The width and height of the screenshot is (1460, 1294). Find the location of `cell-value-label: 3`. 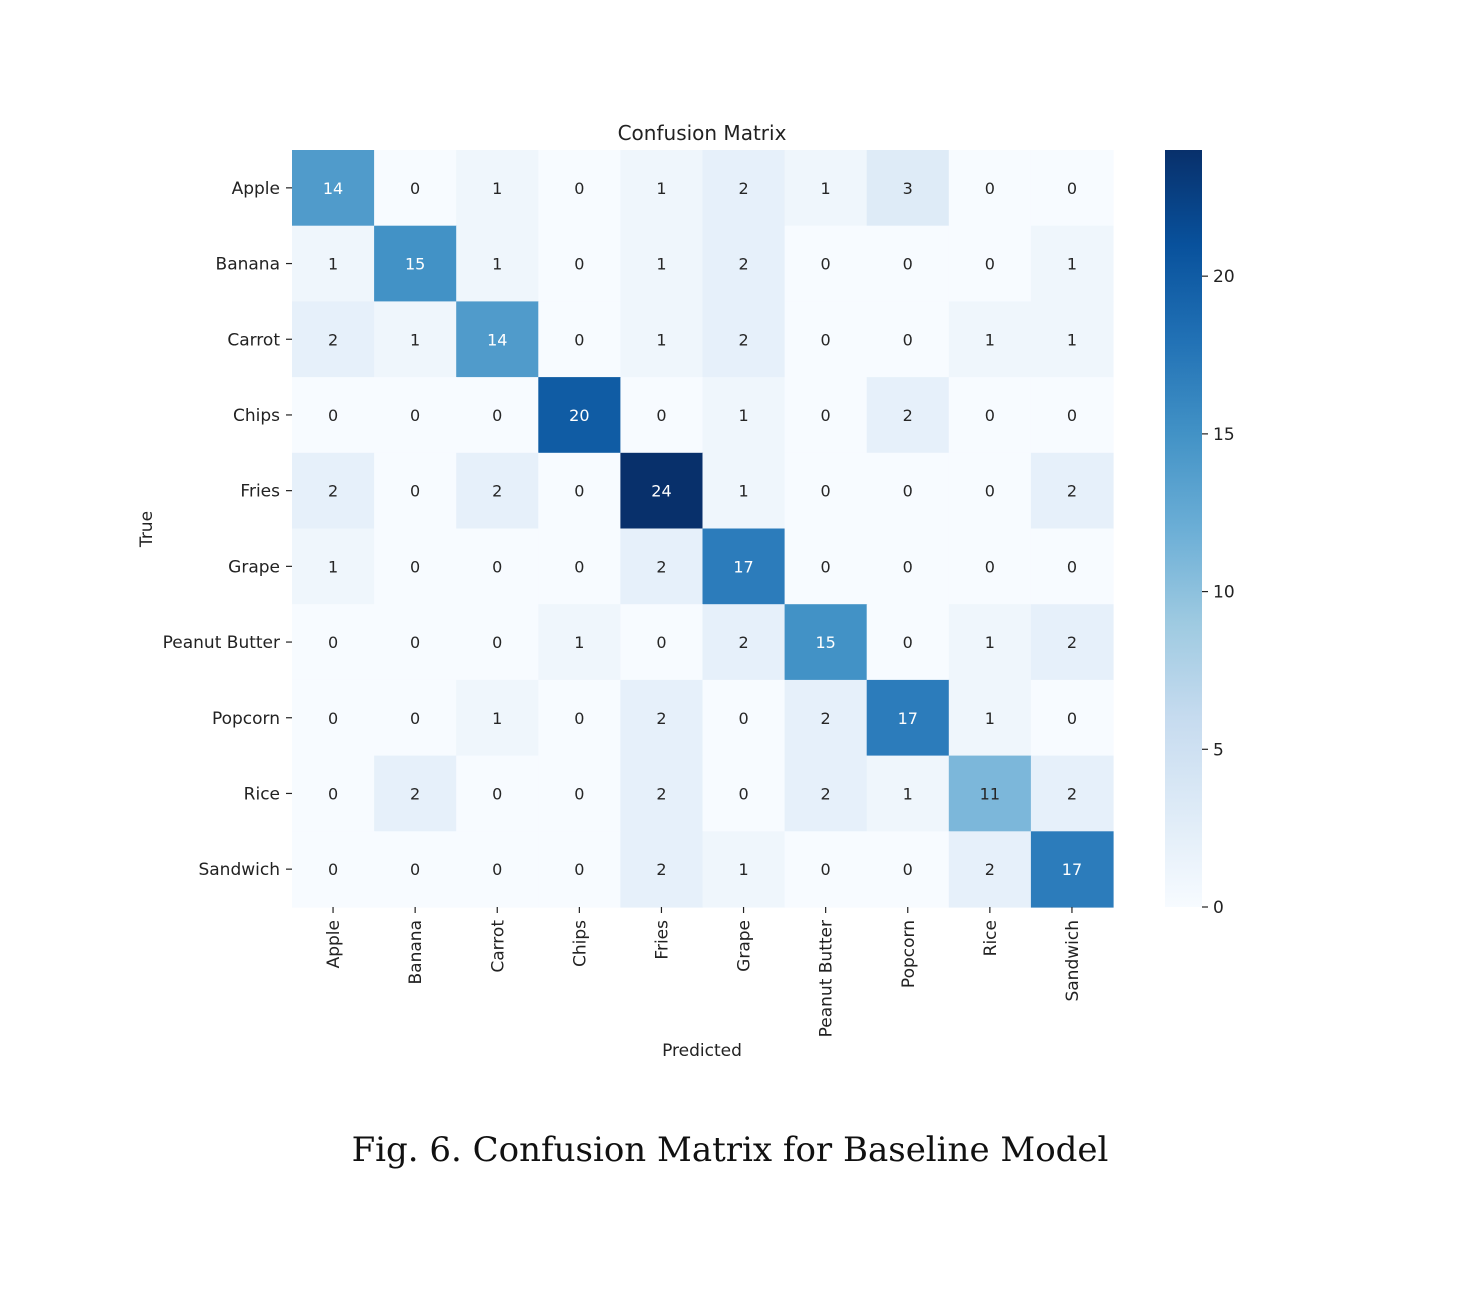

cell-value-label: 3 is located at coordinates (908, 188).